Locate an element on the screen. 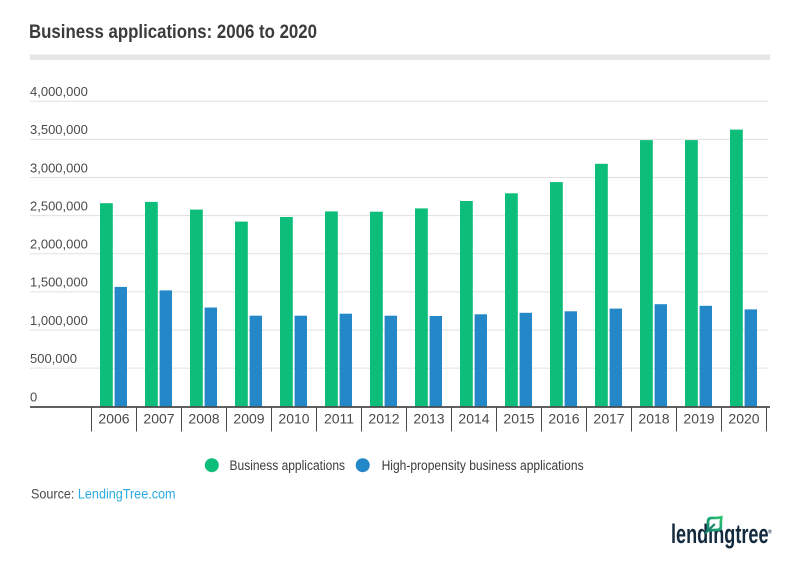  svg-text: 2011 is located at coordinates (339, 419).